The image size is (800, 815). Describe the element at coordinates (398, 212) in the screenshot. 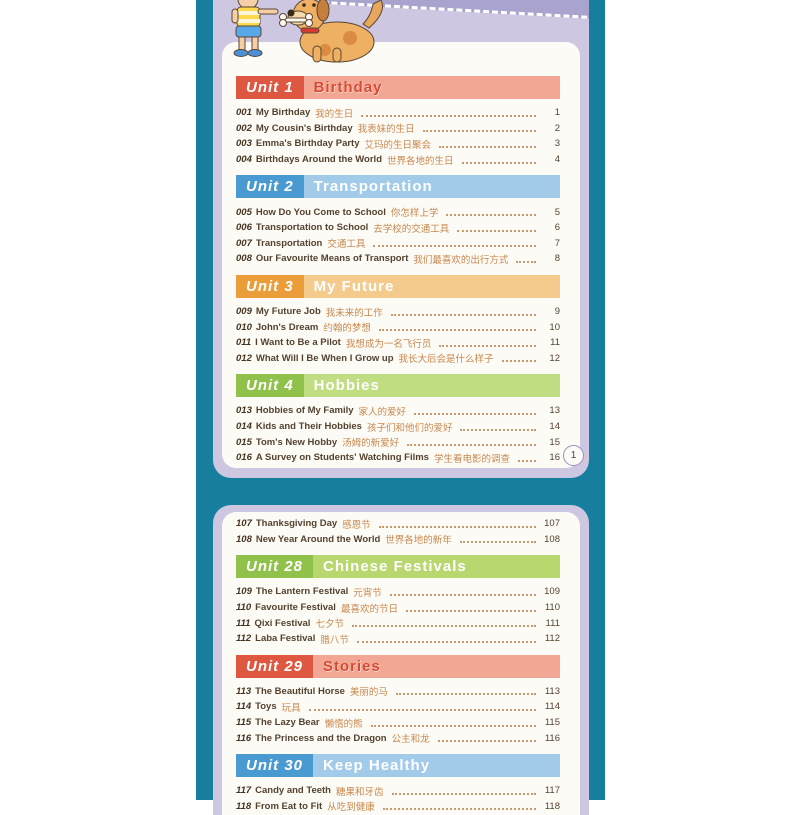

I see `toc-entry: 005 How Do You Come to School 你怎样上学 5` at that location.